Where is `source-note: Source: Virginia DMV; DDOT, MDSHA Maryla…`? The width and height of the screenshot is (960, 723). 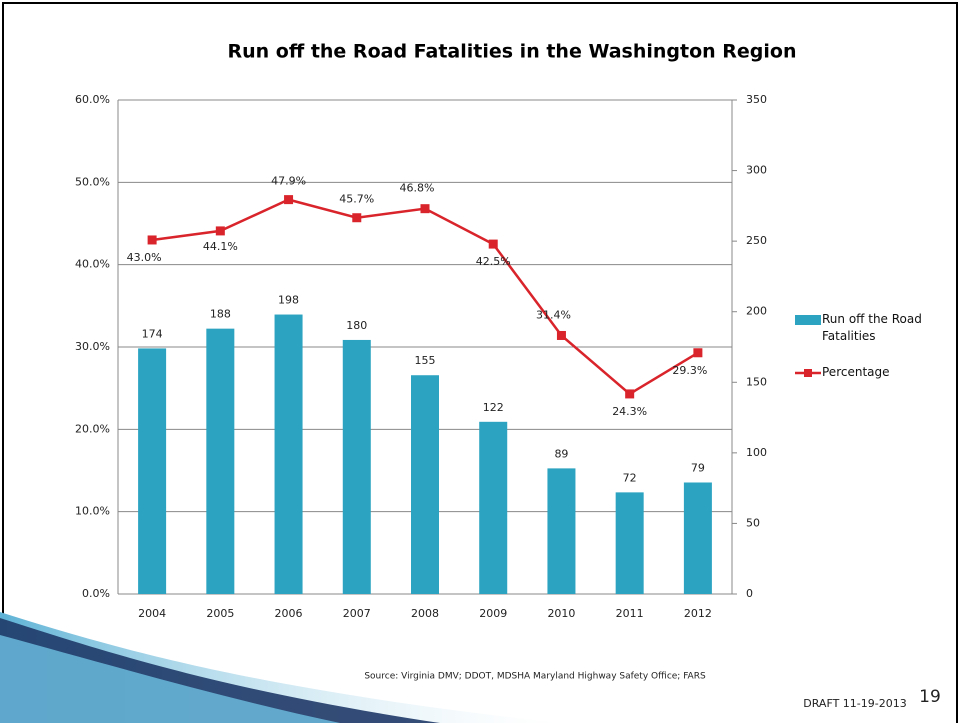 source-note: Source: Virginia DMV; DDOT, MDSHA Maryla… is located at coordinates (535, 677).